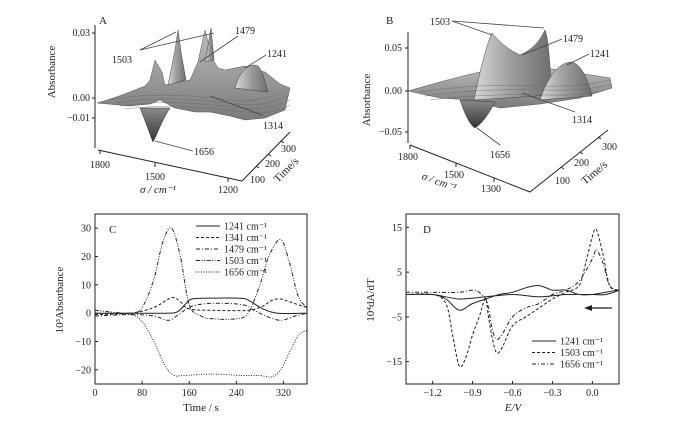 The height and width of the screenshot is (424, 700). I want to click on panel-b-ylabel: Absorbance, so click(367, 100).